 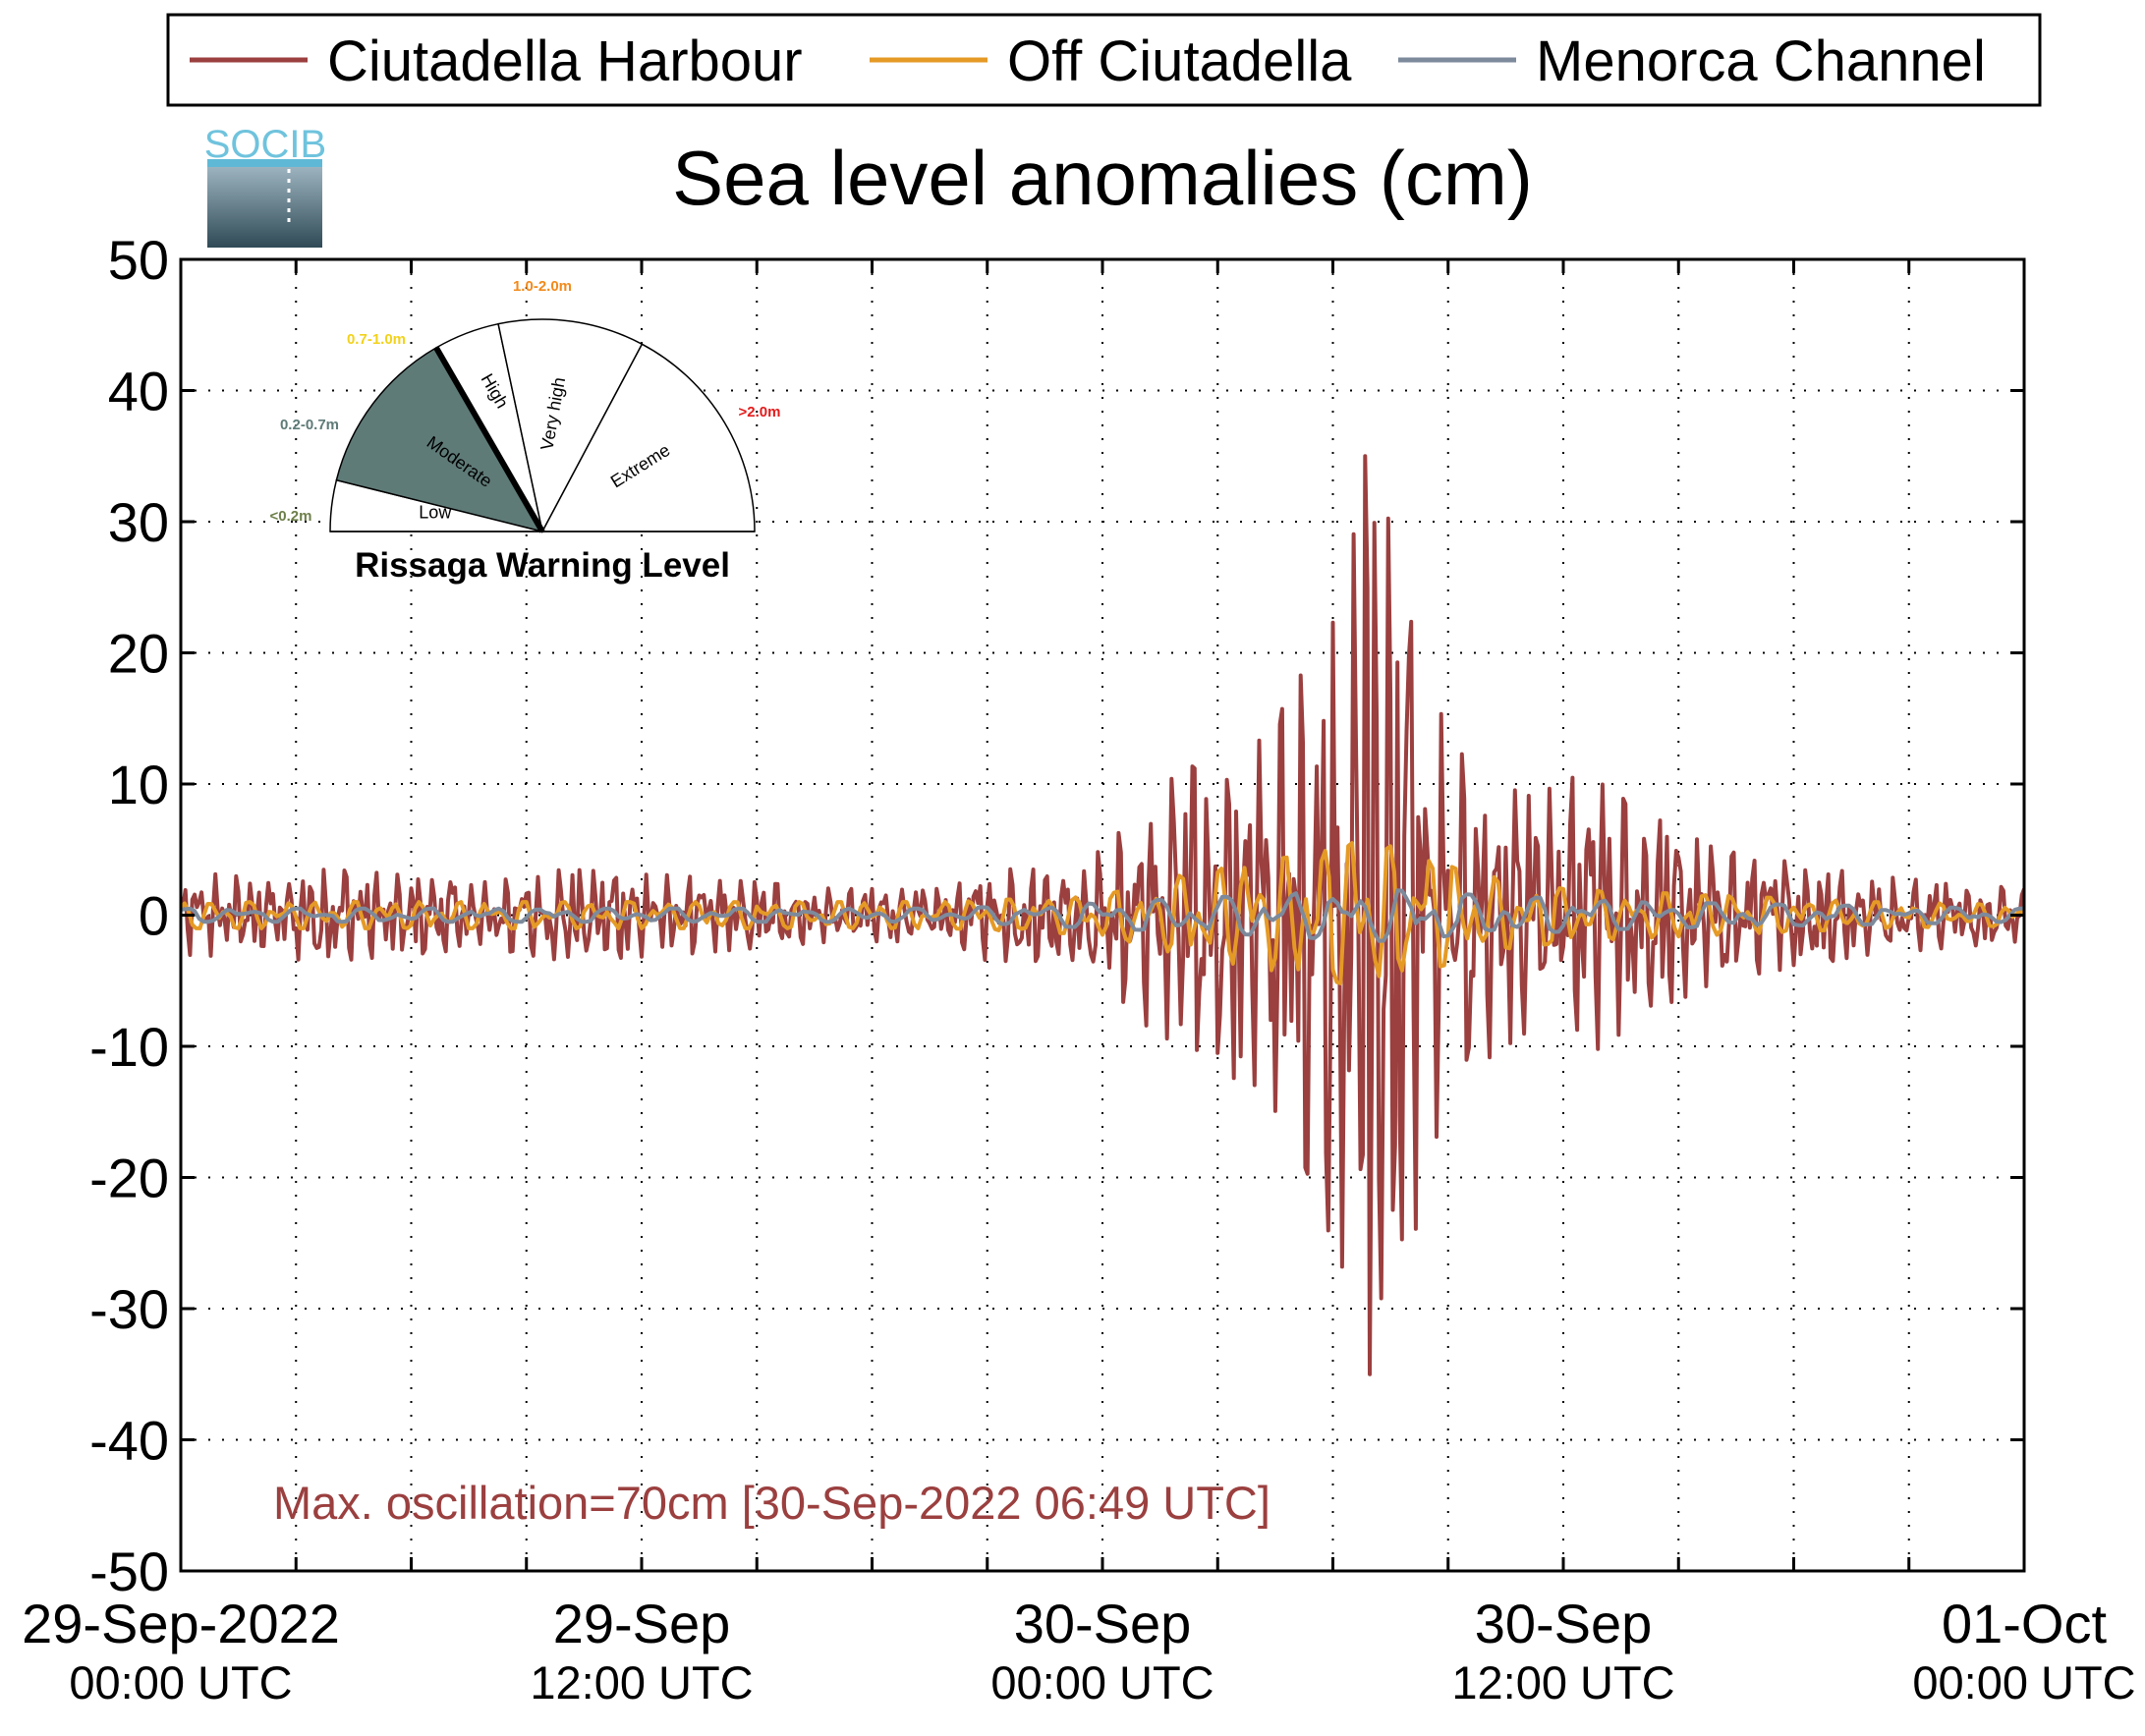 I want to click on chart-title: Sea level anomalies (cm), so click(x=1102, y=178).